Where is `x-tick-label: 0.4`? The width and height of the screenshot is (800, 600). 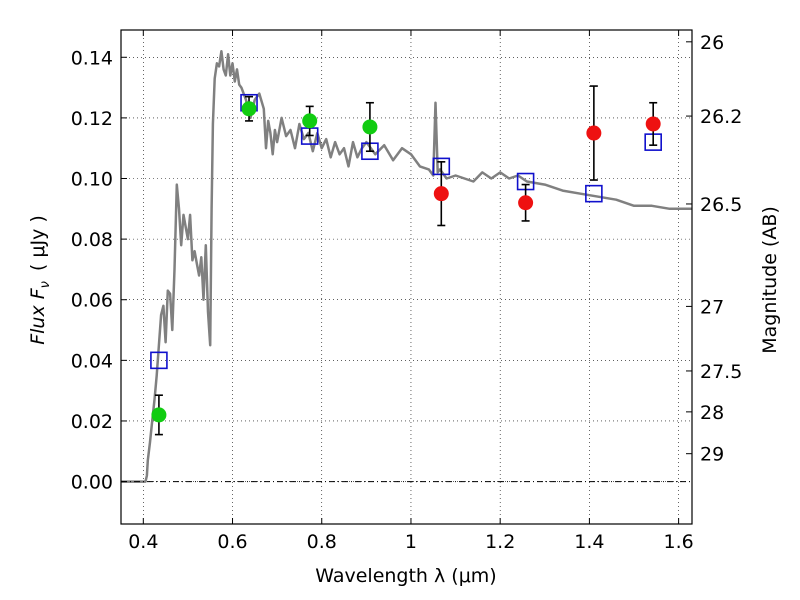
x-tick-label: 0.4 is located at coordinates (143, 542).